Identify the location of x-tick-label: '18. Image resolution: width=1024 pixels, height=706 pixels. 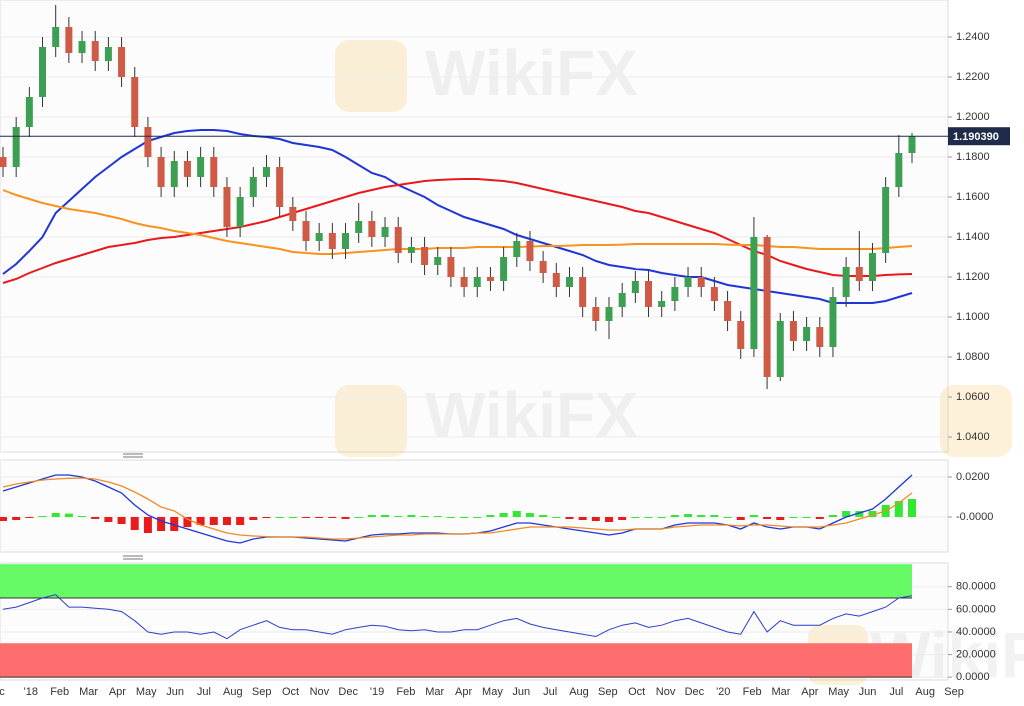
(31, 692).